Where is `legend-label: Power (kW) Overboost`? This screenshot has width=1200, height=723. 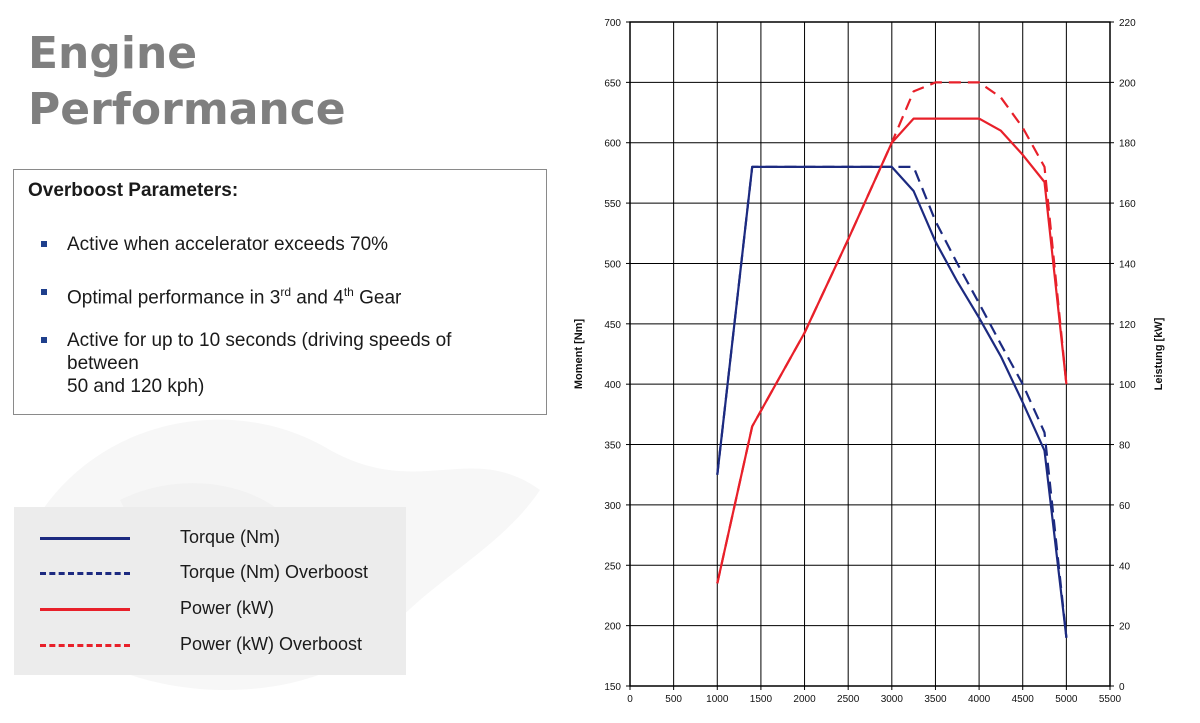
legend-label: Power (kW) Overboost is located at coordinates (271, 644).